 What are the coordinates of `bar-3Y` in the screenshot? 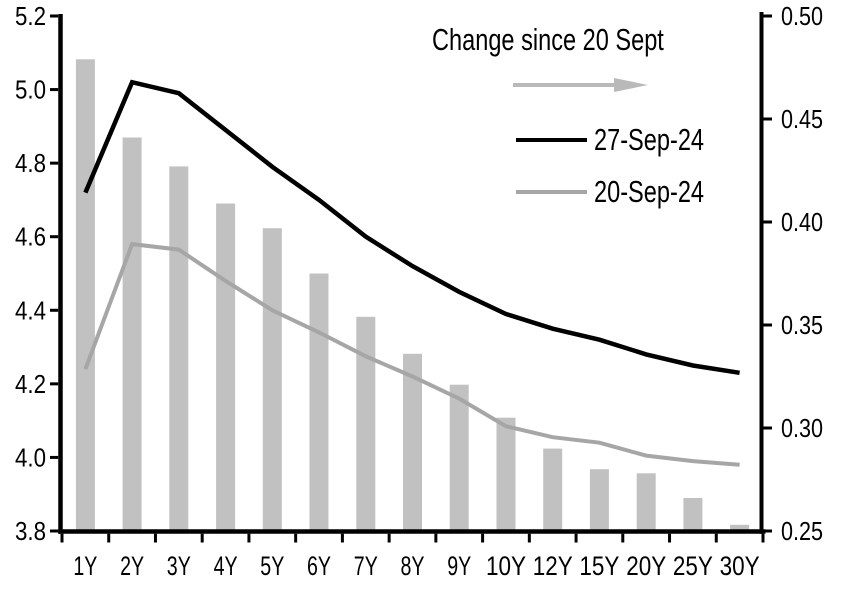 It's located at (179, 349).